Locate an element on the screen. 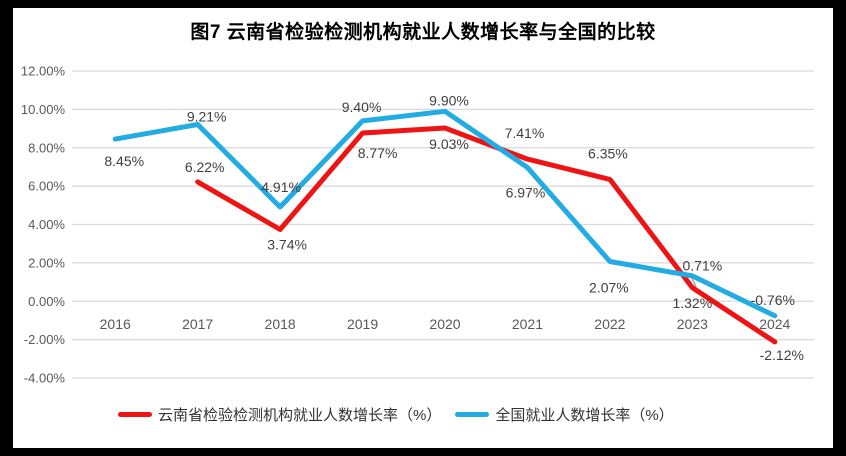 This screenshot has width=846, height=456. legend-item-yunnan: 云南省检验检测机构就业人数增长率（%） is located at coordinates (279, 414).